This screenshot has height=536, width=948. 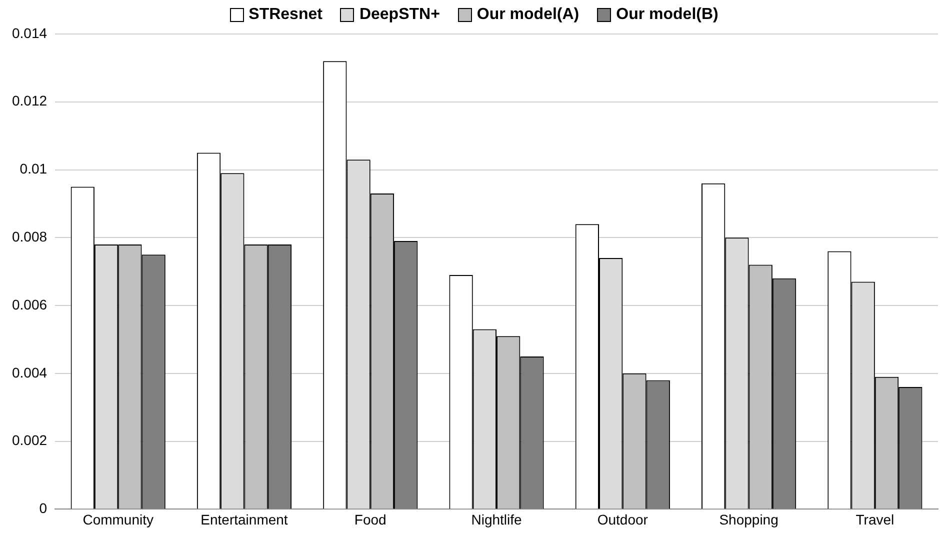 What do you see at coordinates (30, 304) in the screenshot?
I see `y-tick-label: 0.006` at bounding box center [30, 304].